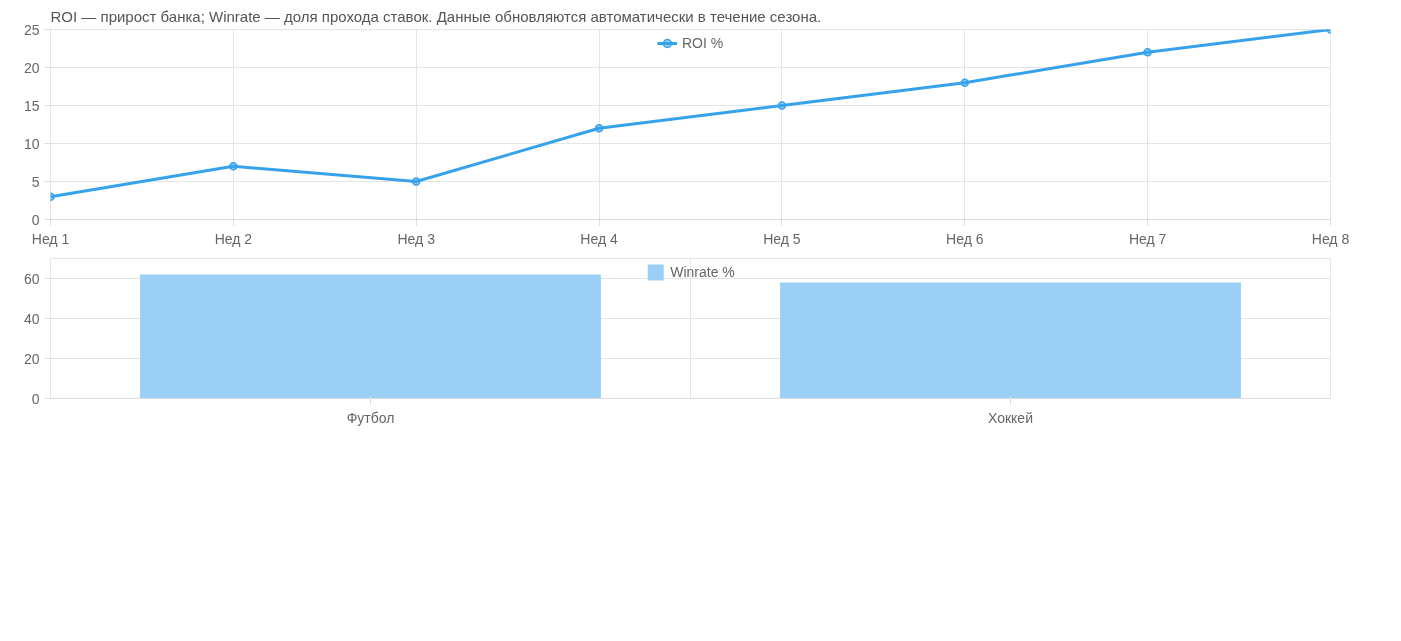 The width and height of the screenshot is (1401, 641). What do you see at coordinates (233, 238) in the screenshot?
I see `x-tick-label: Нед 2` at bounding box center [233, 238].